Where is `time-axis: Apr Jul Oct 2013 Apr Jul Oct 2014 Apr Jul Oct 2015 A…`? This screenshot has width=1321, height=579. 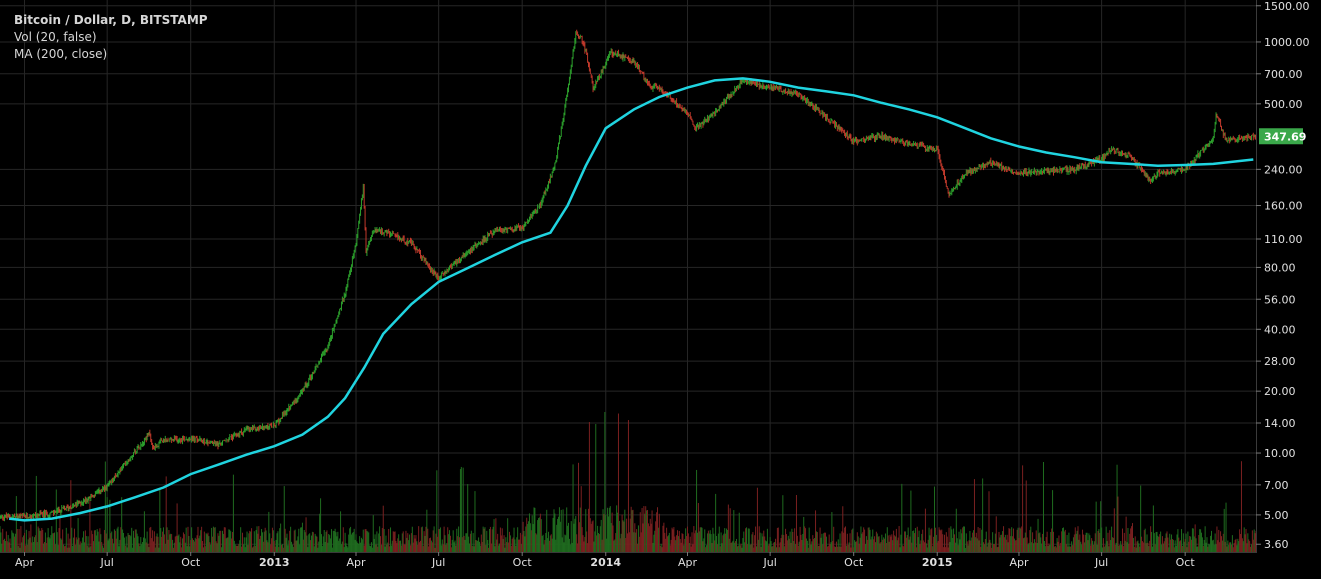
time-axis: Apr Jul Oct 2013 Apr Jul Oct 2014 Apr Jul Oct 2015 A… is located at coordinates (605, 560).